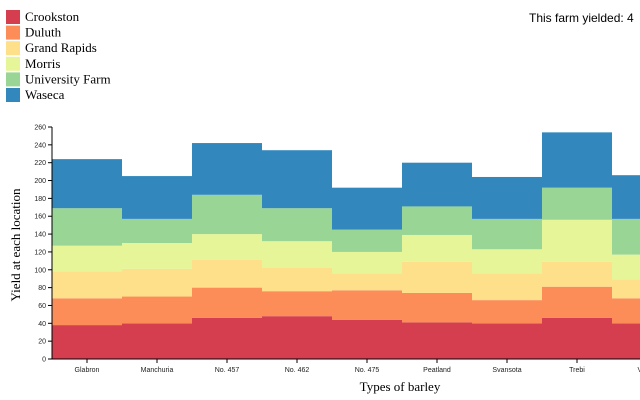 This screenshot has height=400, width=640. Describe the element at coordinates (638, 370) in the screenshot. I see `x-tick-label: Velvet` at that location.